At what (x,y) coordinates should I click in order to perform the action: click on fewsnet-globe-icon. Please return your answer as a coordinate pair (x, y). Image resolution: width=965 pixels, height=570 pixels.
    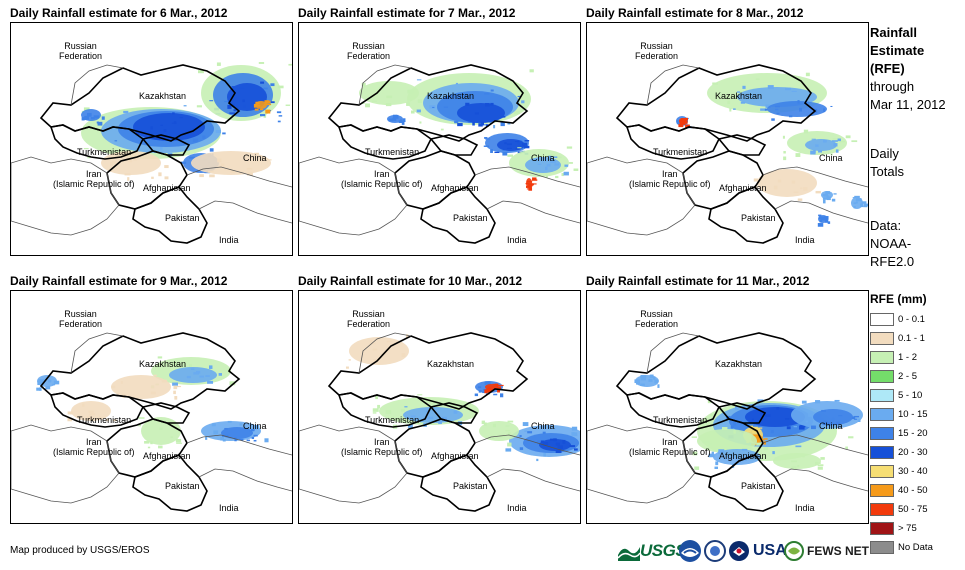
    Looking at the image, I should click on (794, 551).